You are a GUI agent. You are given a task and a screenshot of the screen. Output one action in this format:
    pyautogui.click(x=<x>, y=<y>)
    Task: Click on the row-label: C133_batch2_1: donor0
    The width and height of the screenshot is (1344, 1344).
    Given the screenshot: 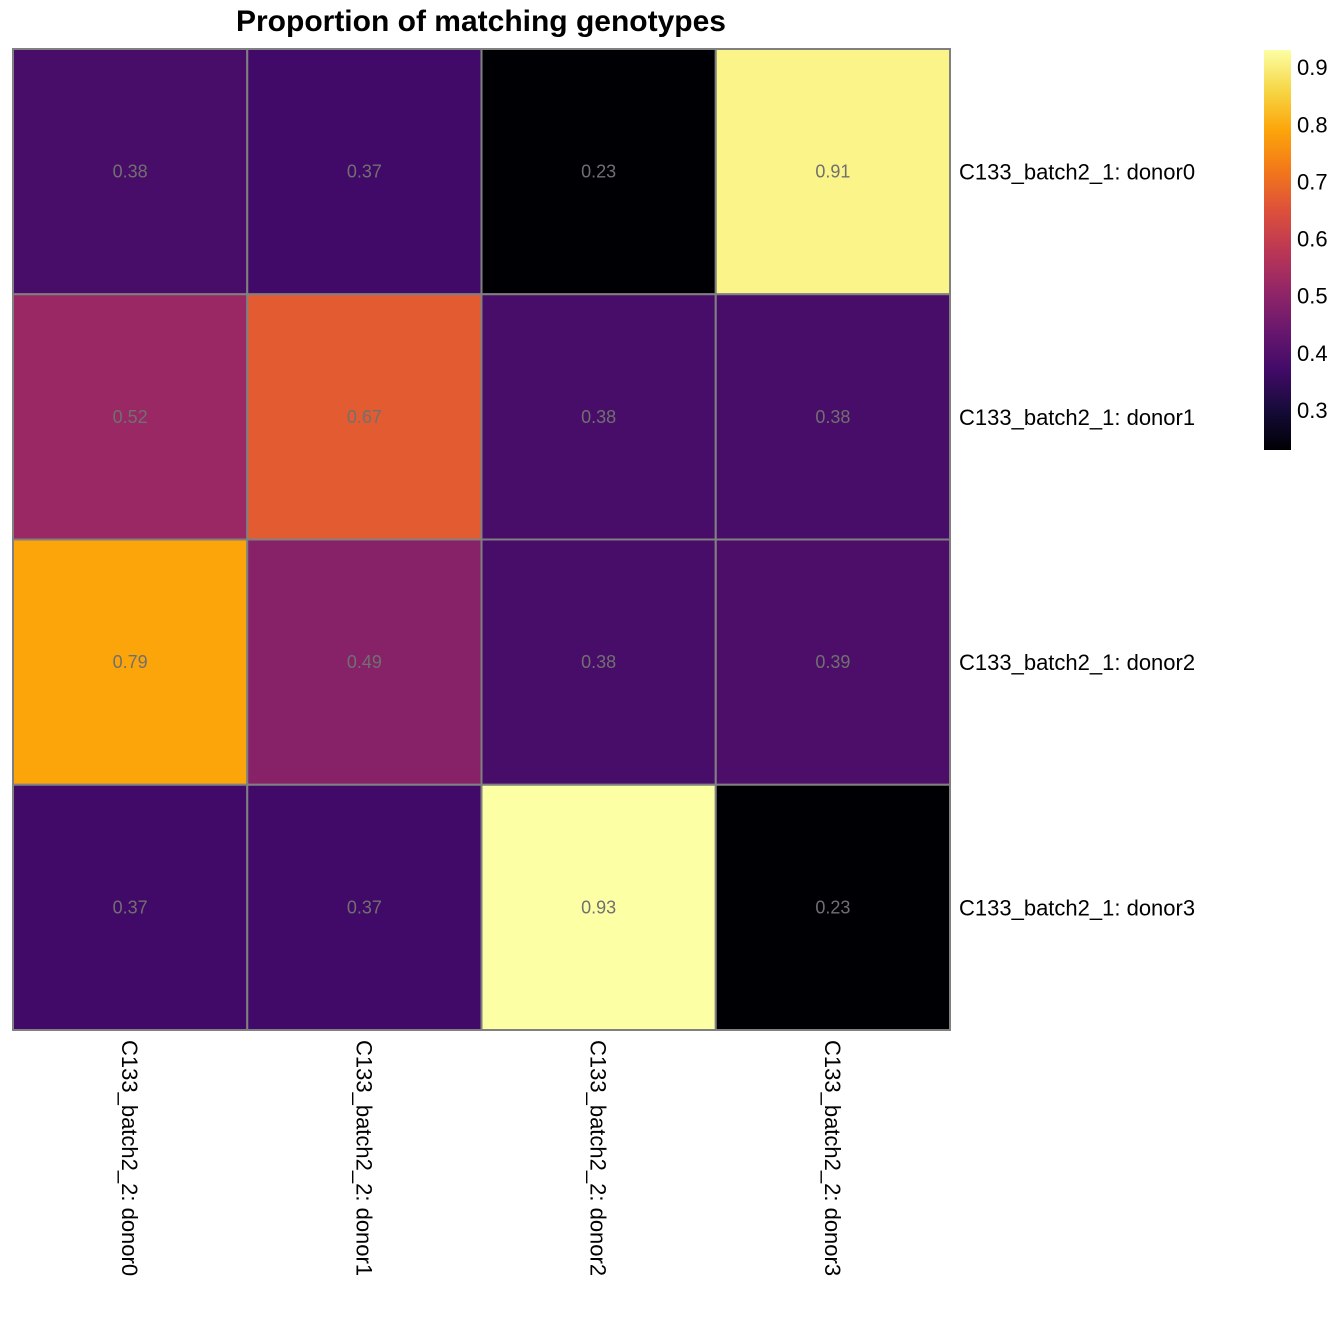 What is the action you would take?
    pyautogui.click(x=1077, y=172)
    